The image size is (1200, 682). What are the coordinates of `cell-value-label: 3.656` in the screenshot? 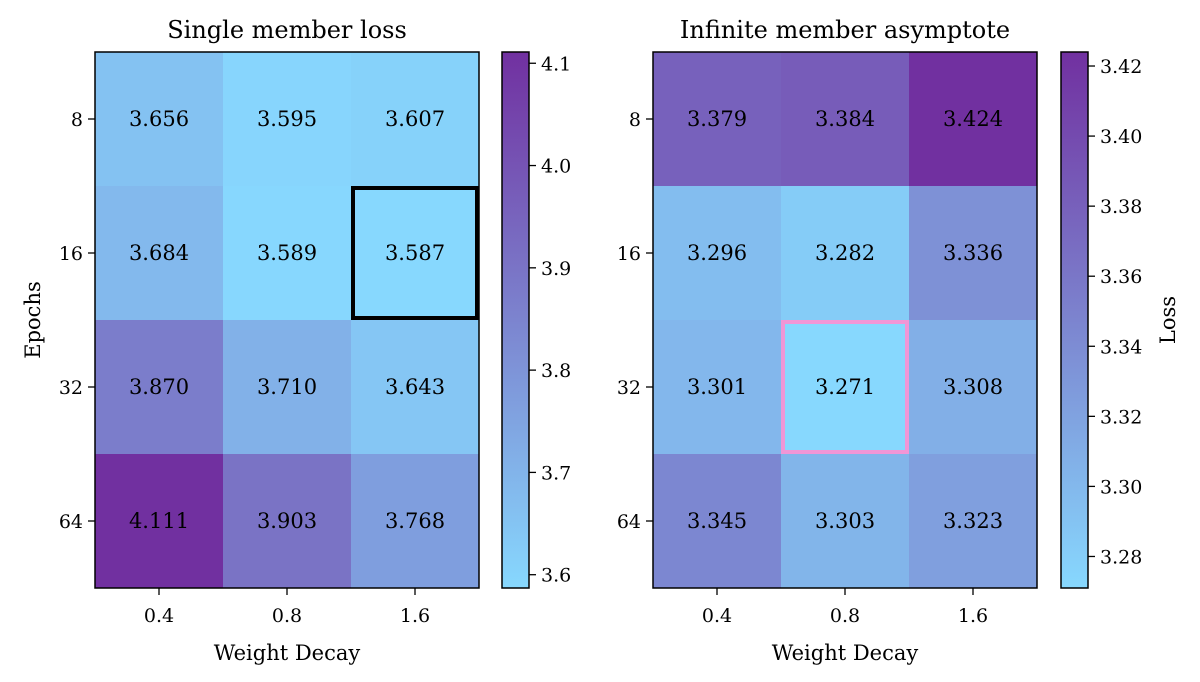 It's located at (159, 119).